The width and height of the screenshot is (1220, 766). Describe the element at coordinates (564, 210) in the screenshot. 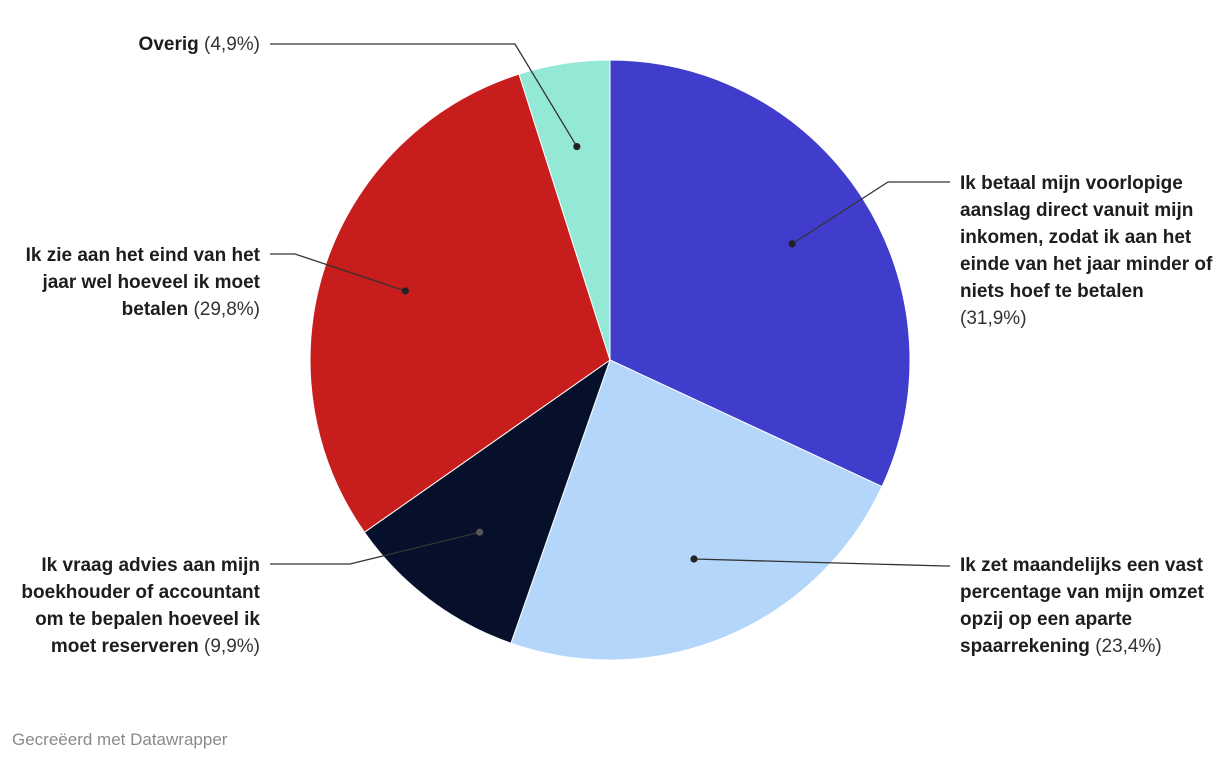

I see `slice-overig` at that location.